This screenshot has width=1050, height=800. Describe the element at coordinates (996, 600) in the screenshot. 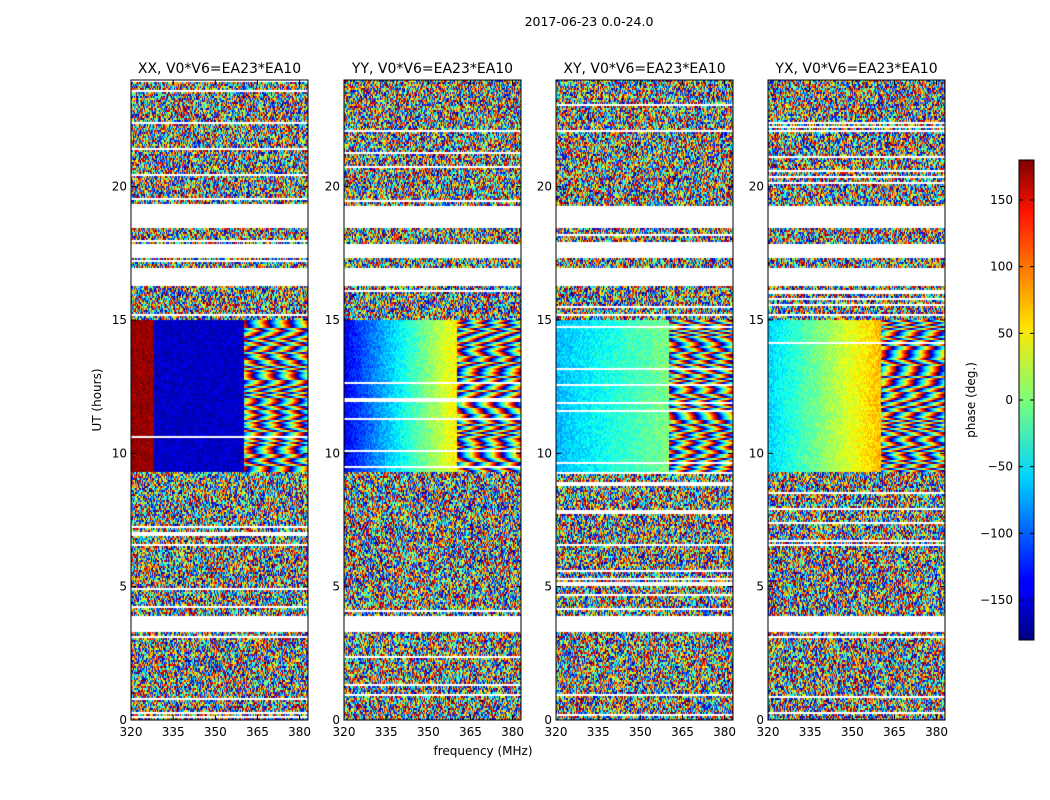

I see `colorbar-tick-label: −150` at that location.